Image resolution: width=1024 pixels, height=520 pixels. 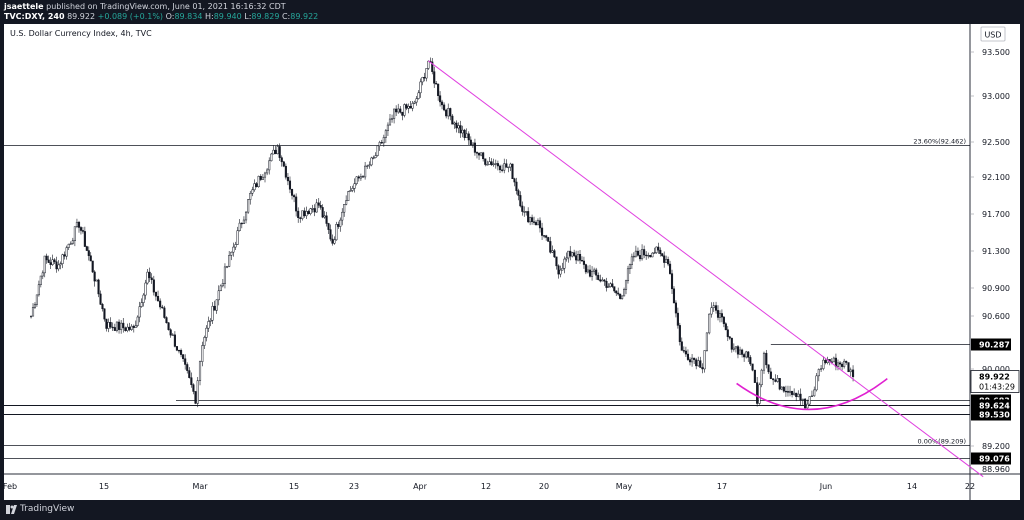 I want to click on level-badge-label: 89.530, so click(x=994, y=415).